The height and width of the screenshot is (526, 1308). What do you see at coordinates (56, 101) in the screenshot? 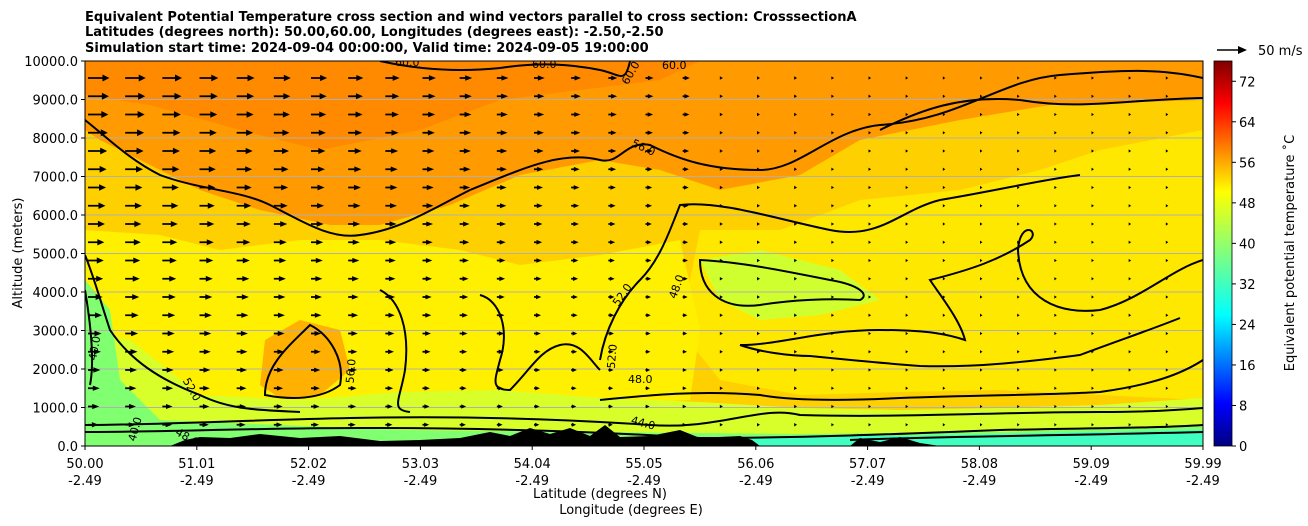
I see `y-tick-label: 9000.0` at bounding box center [56, 101].